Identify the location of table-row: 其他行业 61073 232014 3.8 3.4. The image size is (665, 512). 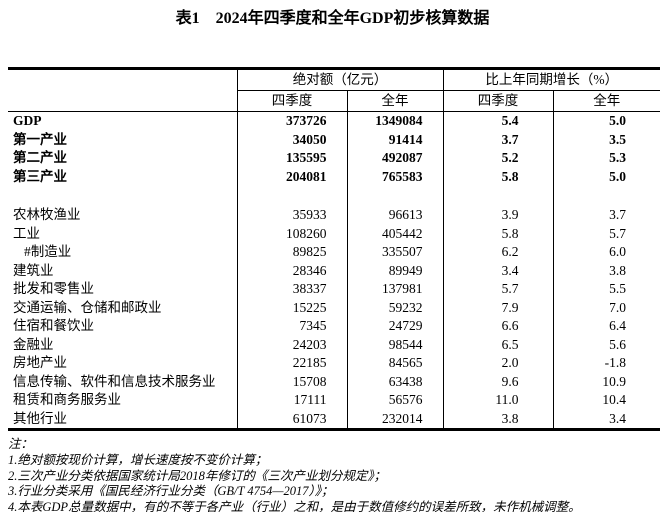
(334, 419).